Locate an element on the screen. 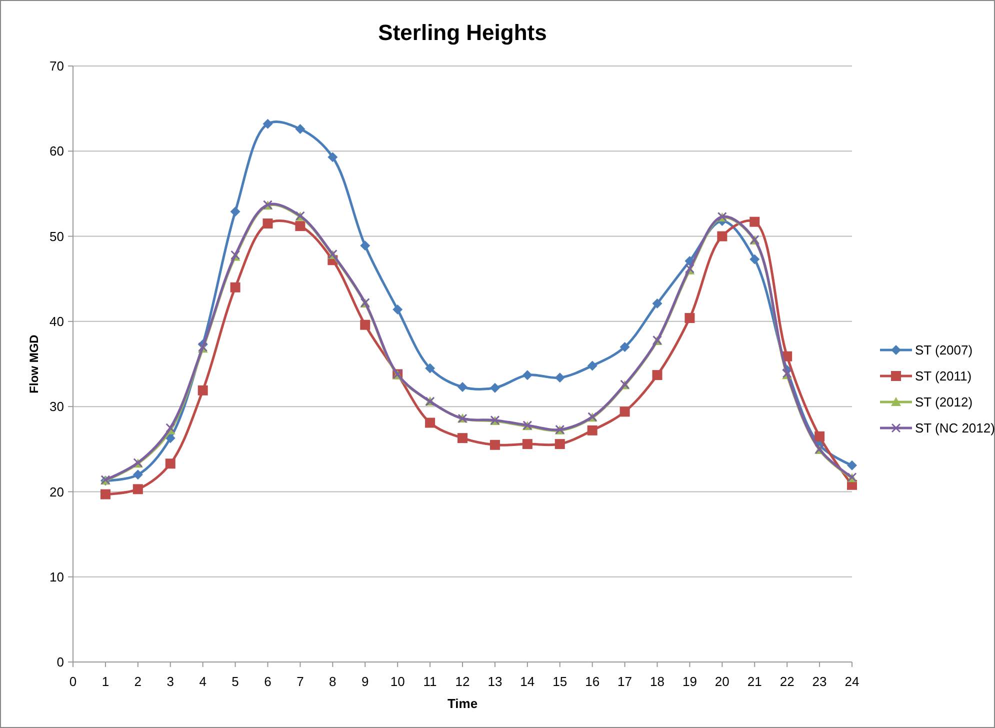 The width and height of the screenshot is (995, 728). x-tick-label: 24 is located at coordinates (852, 681).